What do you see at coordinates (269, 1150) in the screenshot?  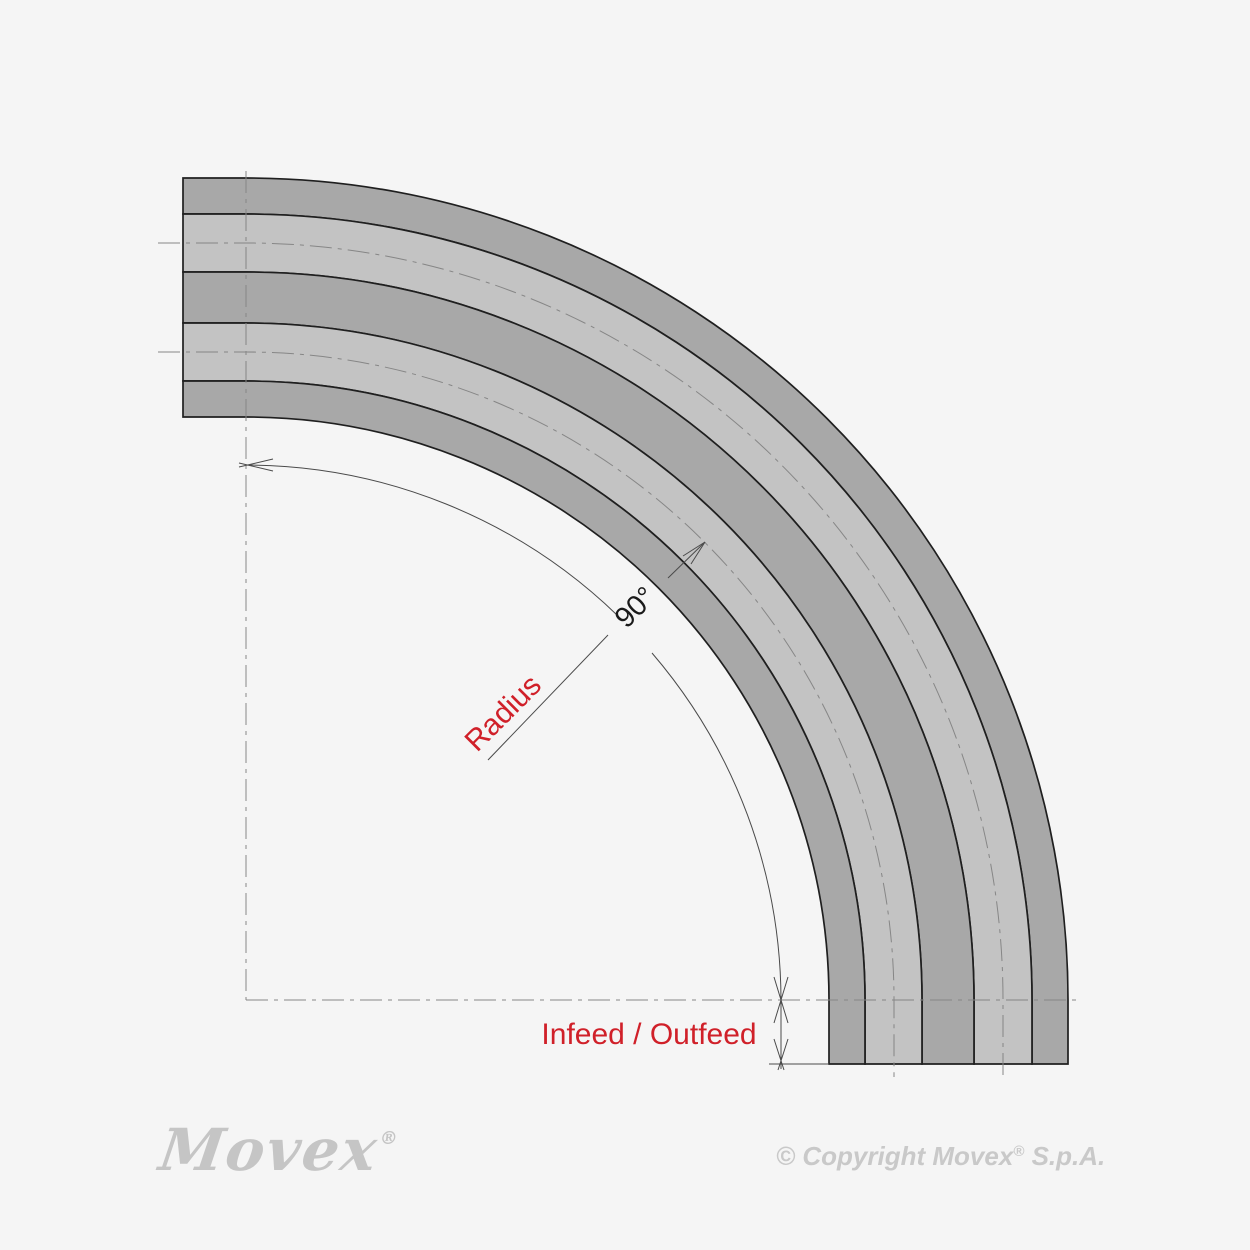 I see `movex-logo-text: Movex` at bounding box center [269, 1150].